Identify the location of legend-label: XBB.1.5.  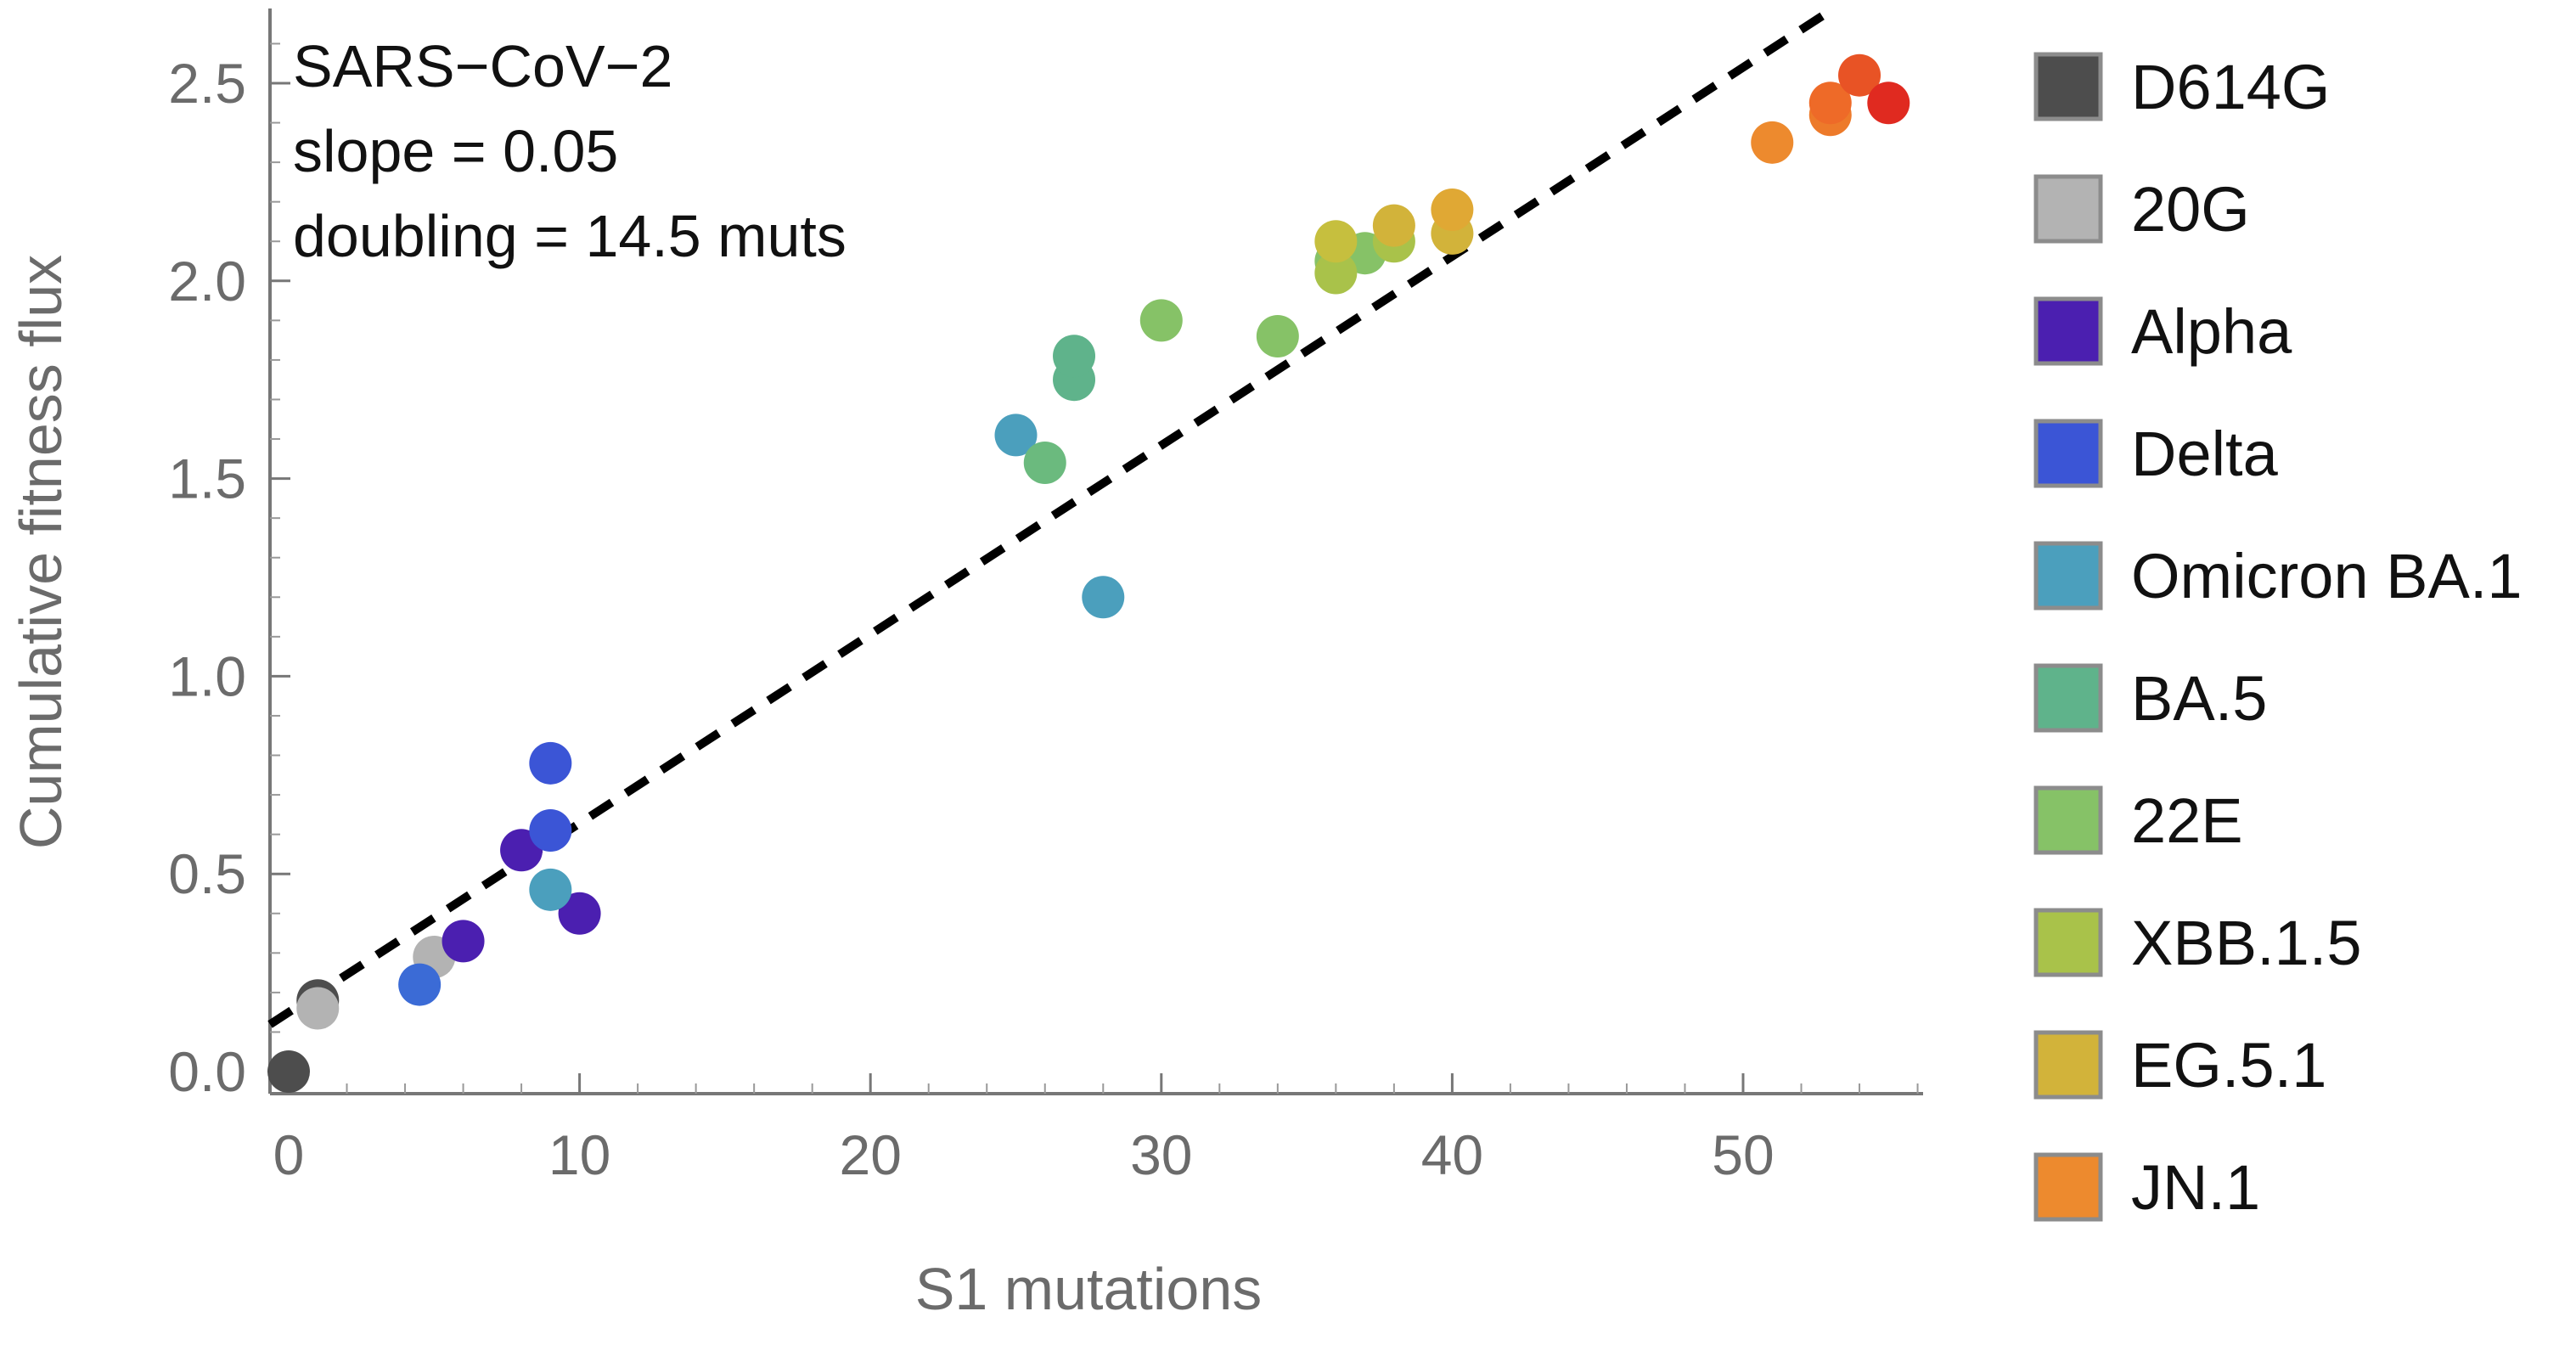
(2246, 943).